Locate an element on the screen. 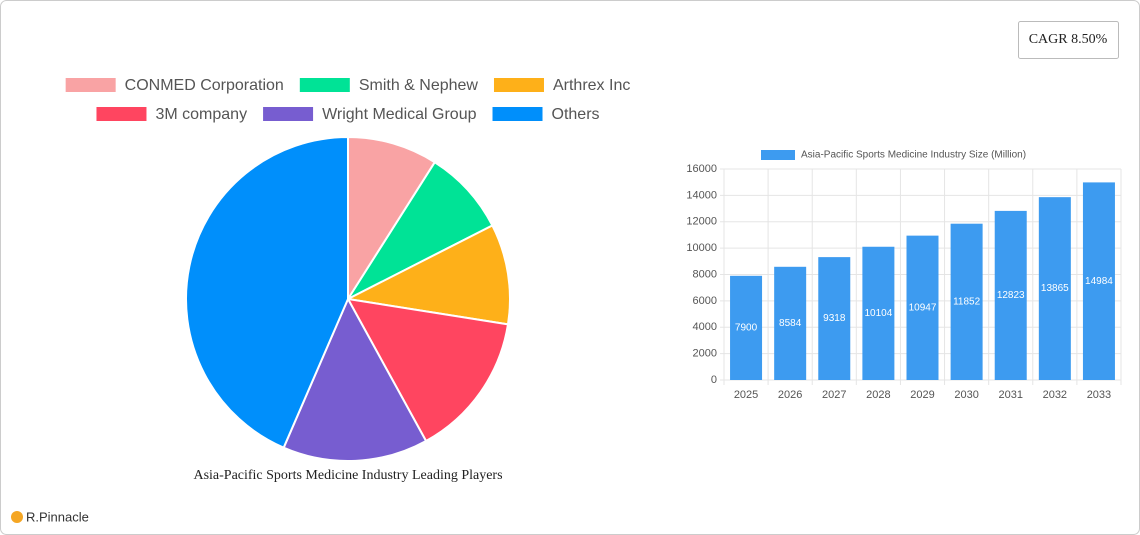 The image size is (1140, 535). x-tick-label: 2026 is located at coordinates (790, 395).